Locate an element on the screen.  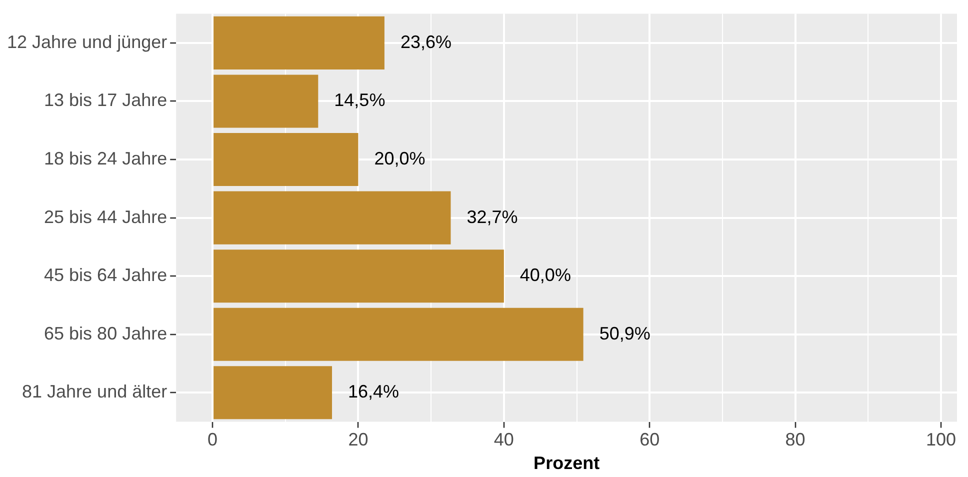
y-tick-label: 45 bis 64 Jahre is located at coordinates (106, 275).